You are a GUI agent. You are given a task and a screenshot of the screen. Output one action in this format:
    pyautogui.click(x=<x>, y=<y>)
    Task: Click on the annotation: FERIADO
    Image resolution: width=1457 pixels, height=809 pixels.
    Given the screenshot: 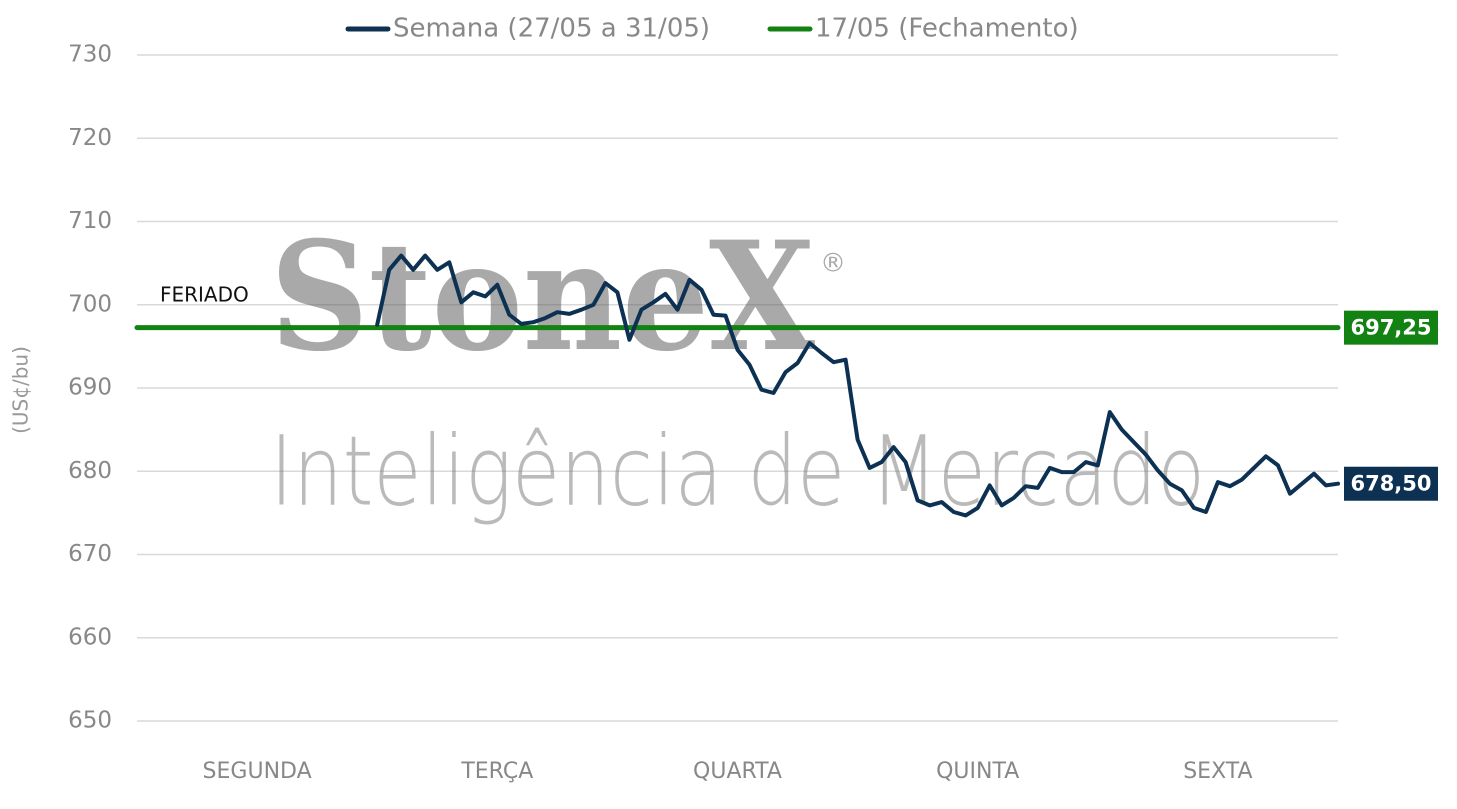 What is the action you would take?
    pyautogui.click(x=204, y=295)
    